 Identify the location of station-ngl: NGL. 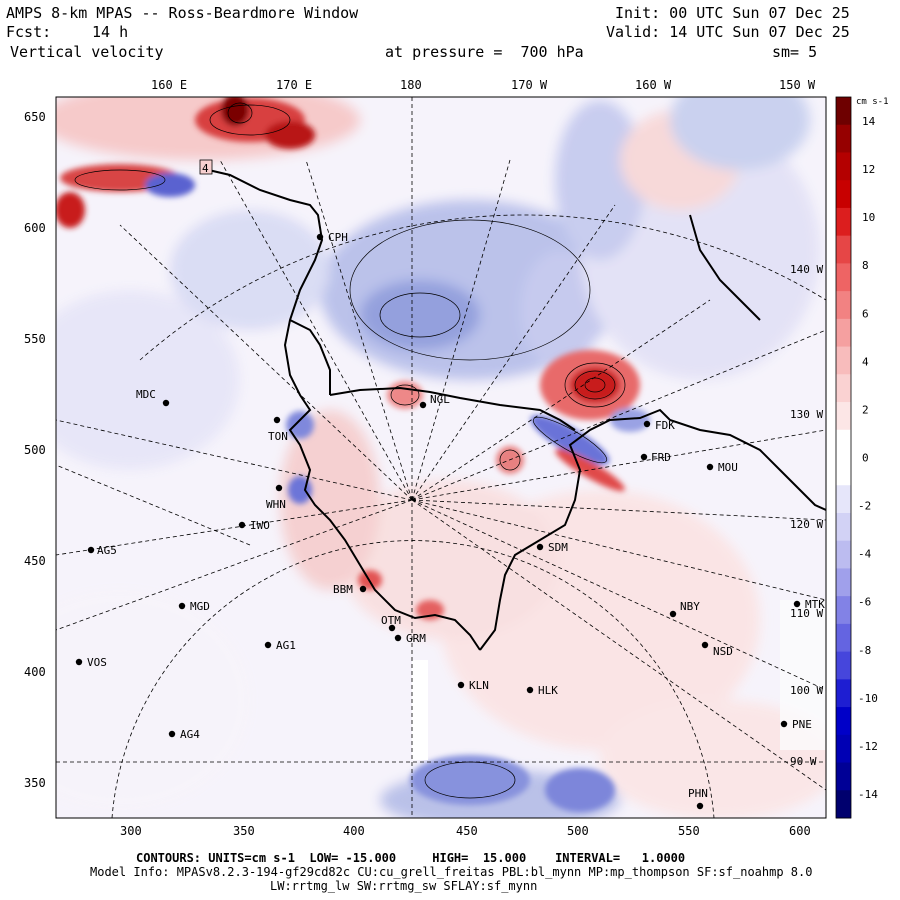
(434, 401).